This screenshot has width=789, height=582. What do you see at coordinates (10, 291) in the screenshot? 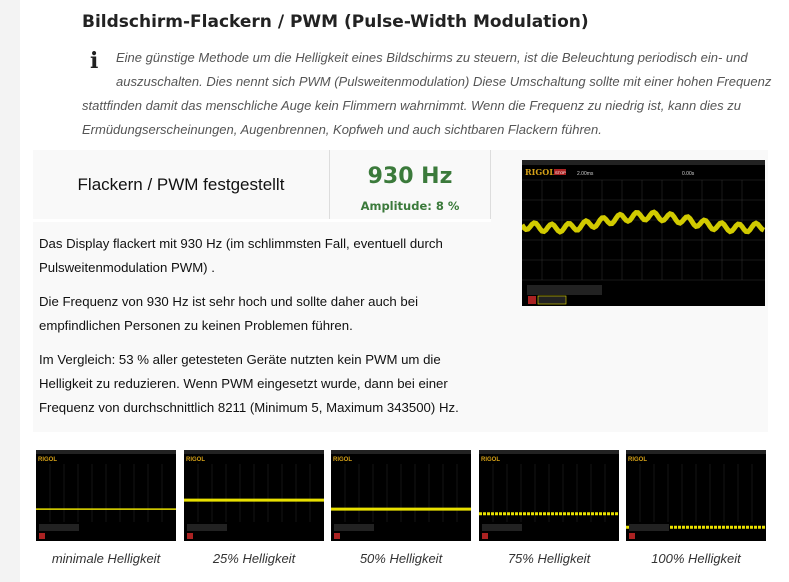
I see `left-sidebar-strip` at bounding box center [10, 291].